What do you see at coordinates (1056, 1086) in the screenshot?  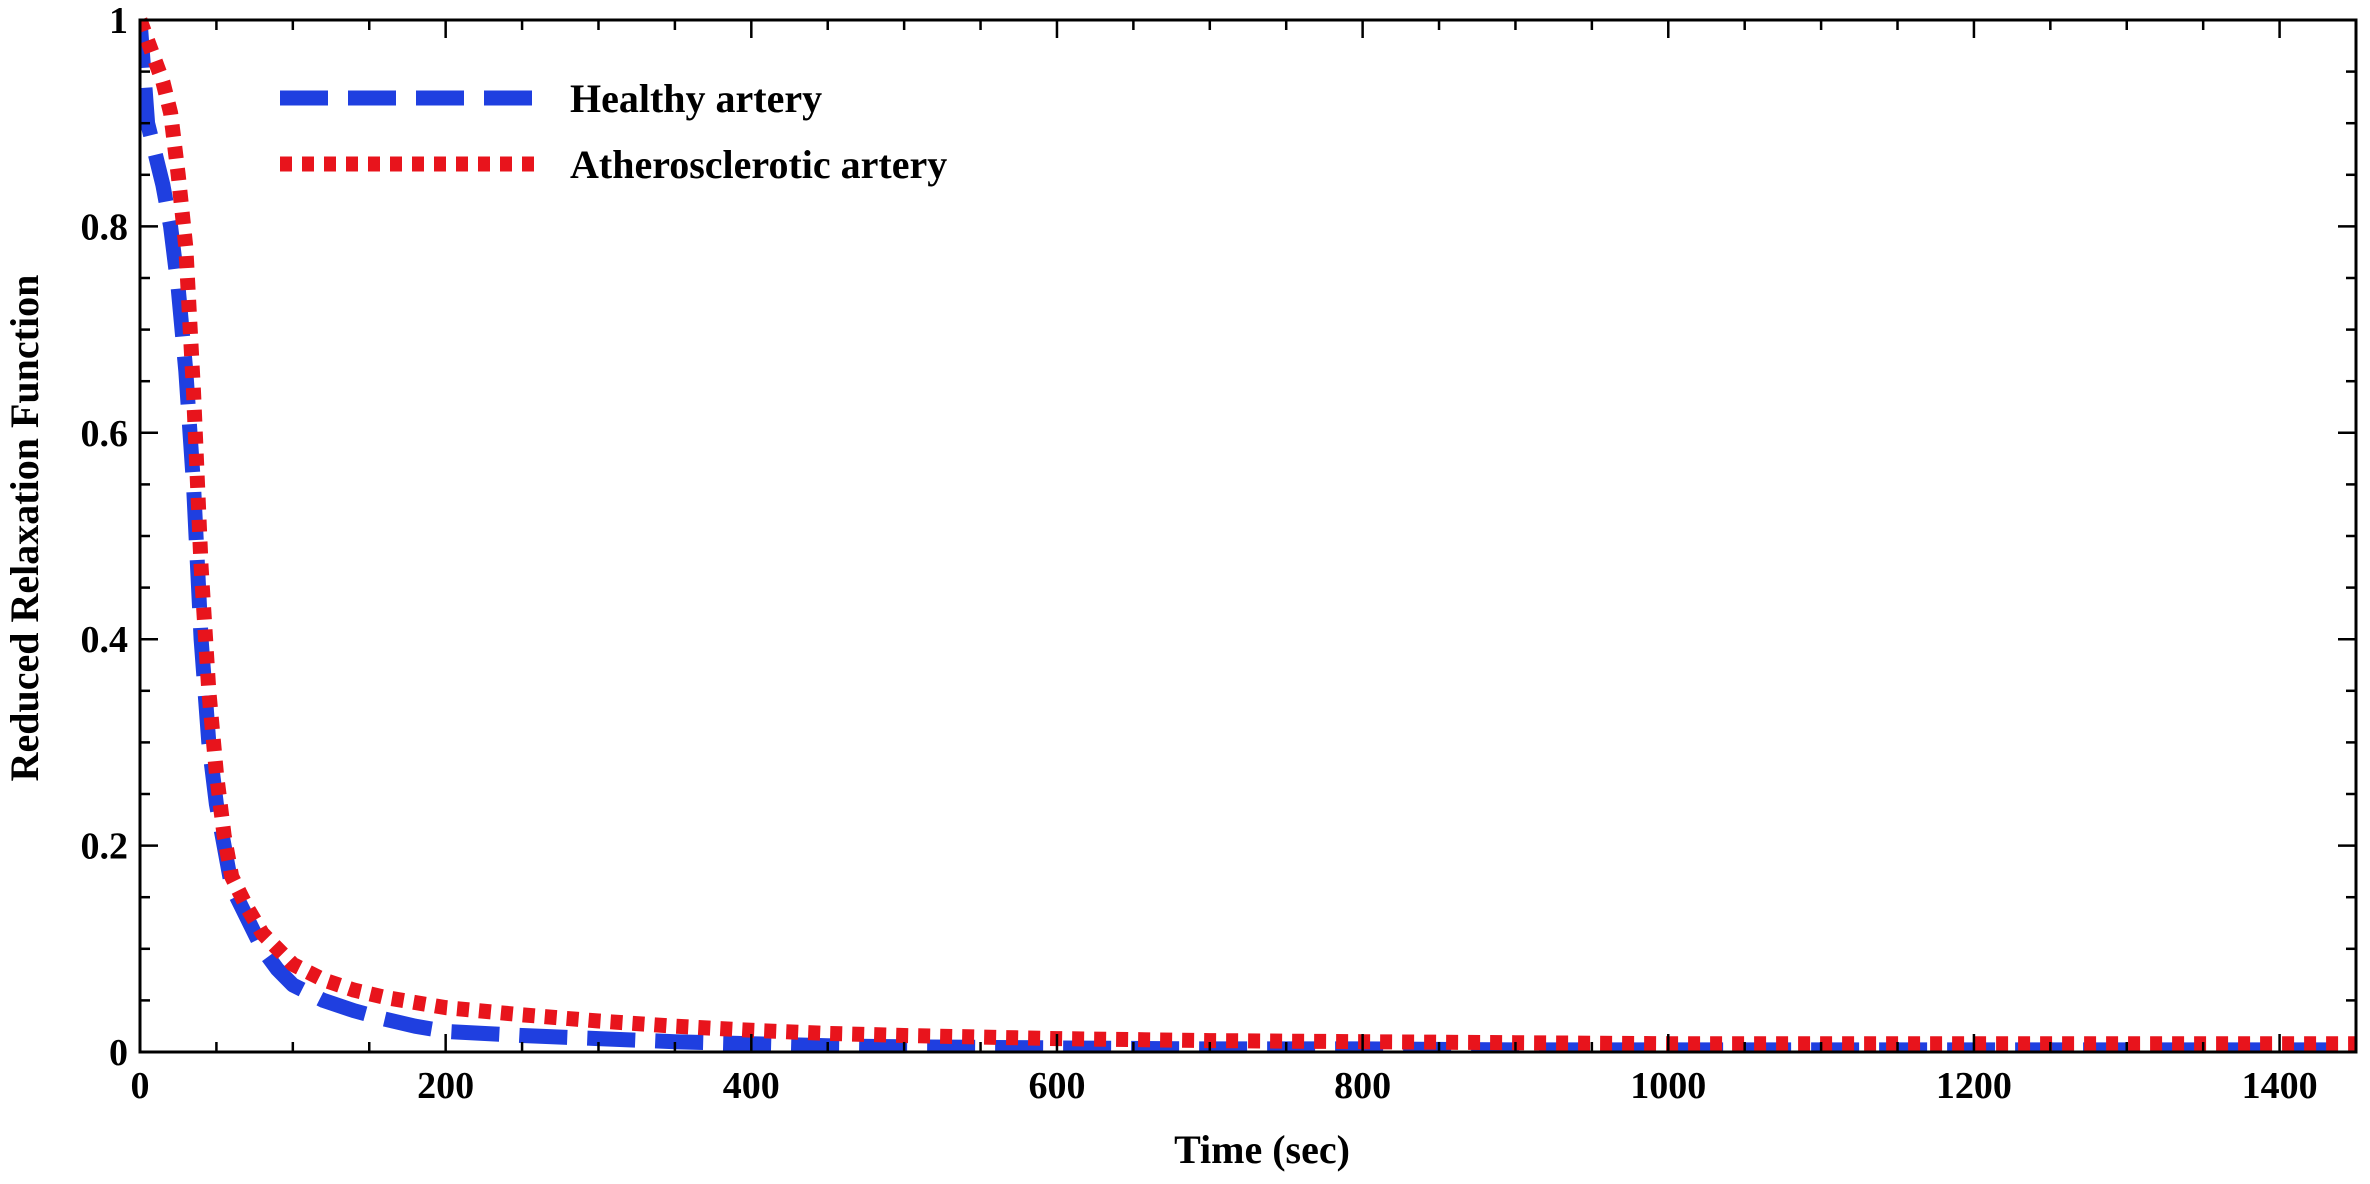 I see `x-tick-label: 600` at bounding box center [1056, 1086].